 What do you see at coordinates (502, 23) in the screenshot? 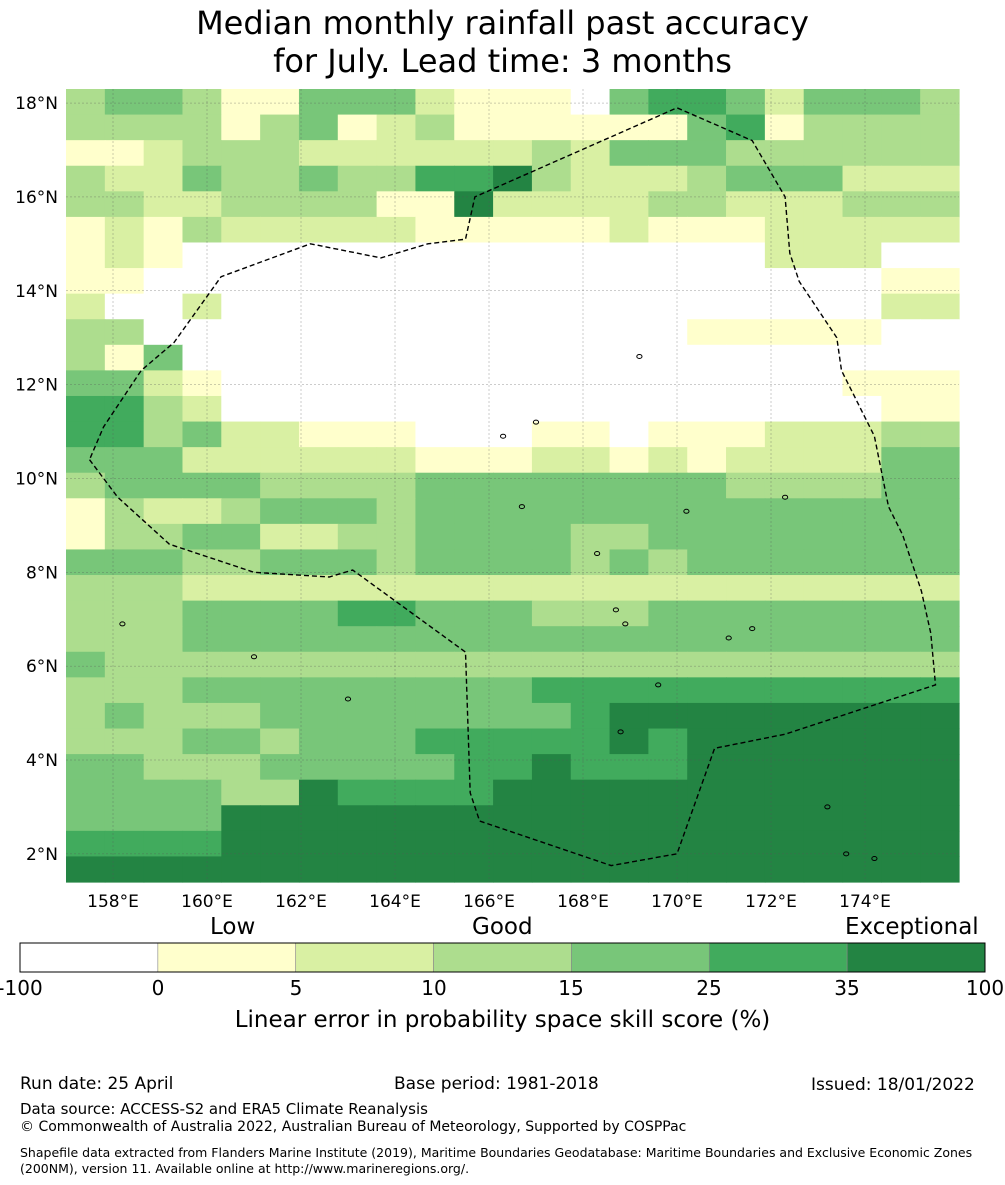
I see `title-line-1: Median monthly rainfall past accuracy` at bounding box center [502, 23].